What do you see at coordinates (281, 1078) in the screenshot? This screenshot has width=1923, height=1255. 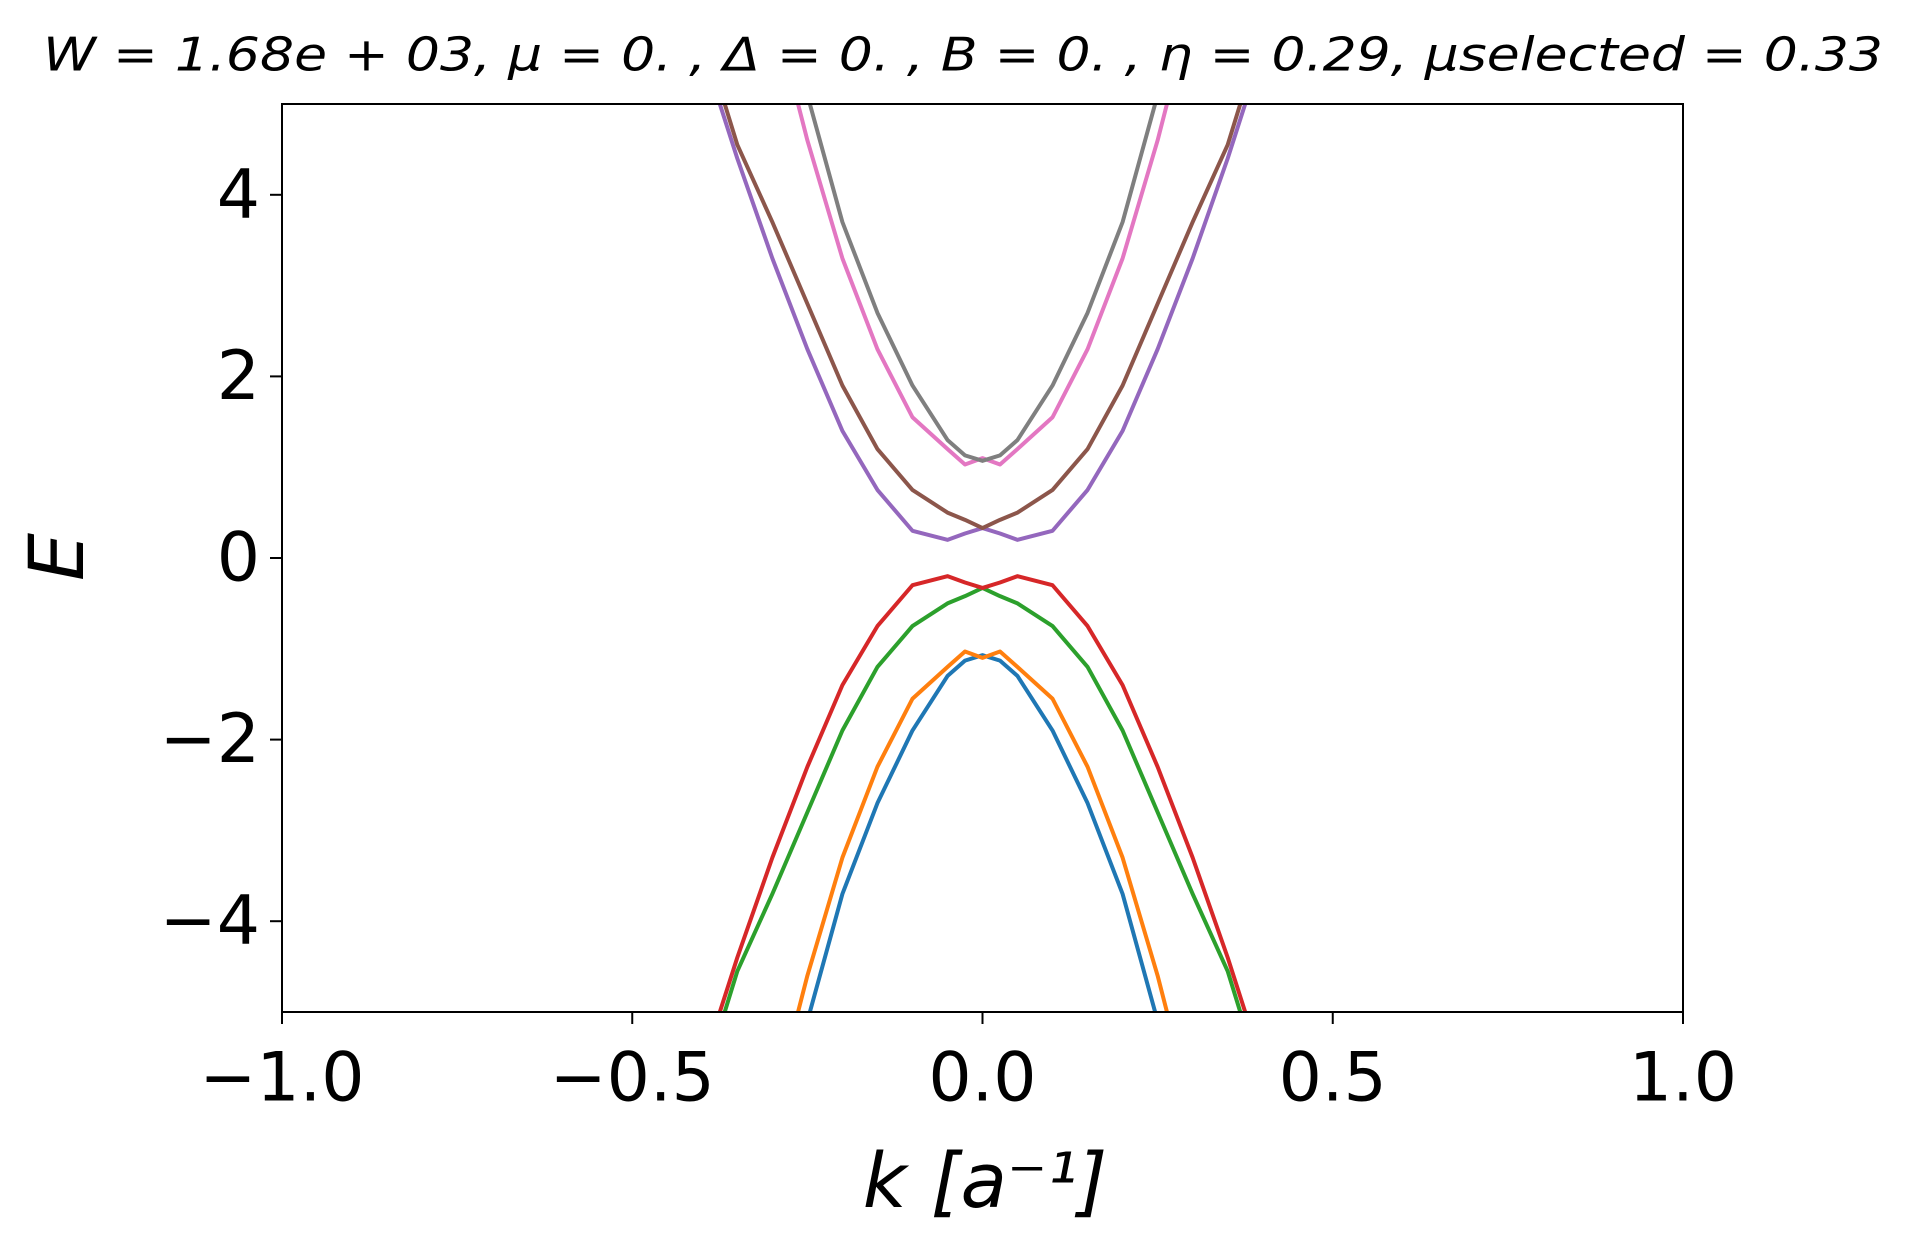 I see `x-tick-label: −1.0` at bounding box center [281, 1078].